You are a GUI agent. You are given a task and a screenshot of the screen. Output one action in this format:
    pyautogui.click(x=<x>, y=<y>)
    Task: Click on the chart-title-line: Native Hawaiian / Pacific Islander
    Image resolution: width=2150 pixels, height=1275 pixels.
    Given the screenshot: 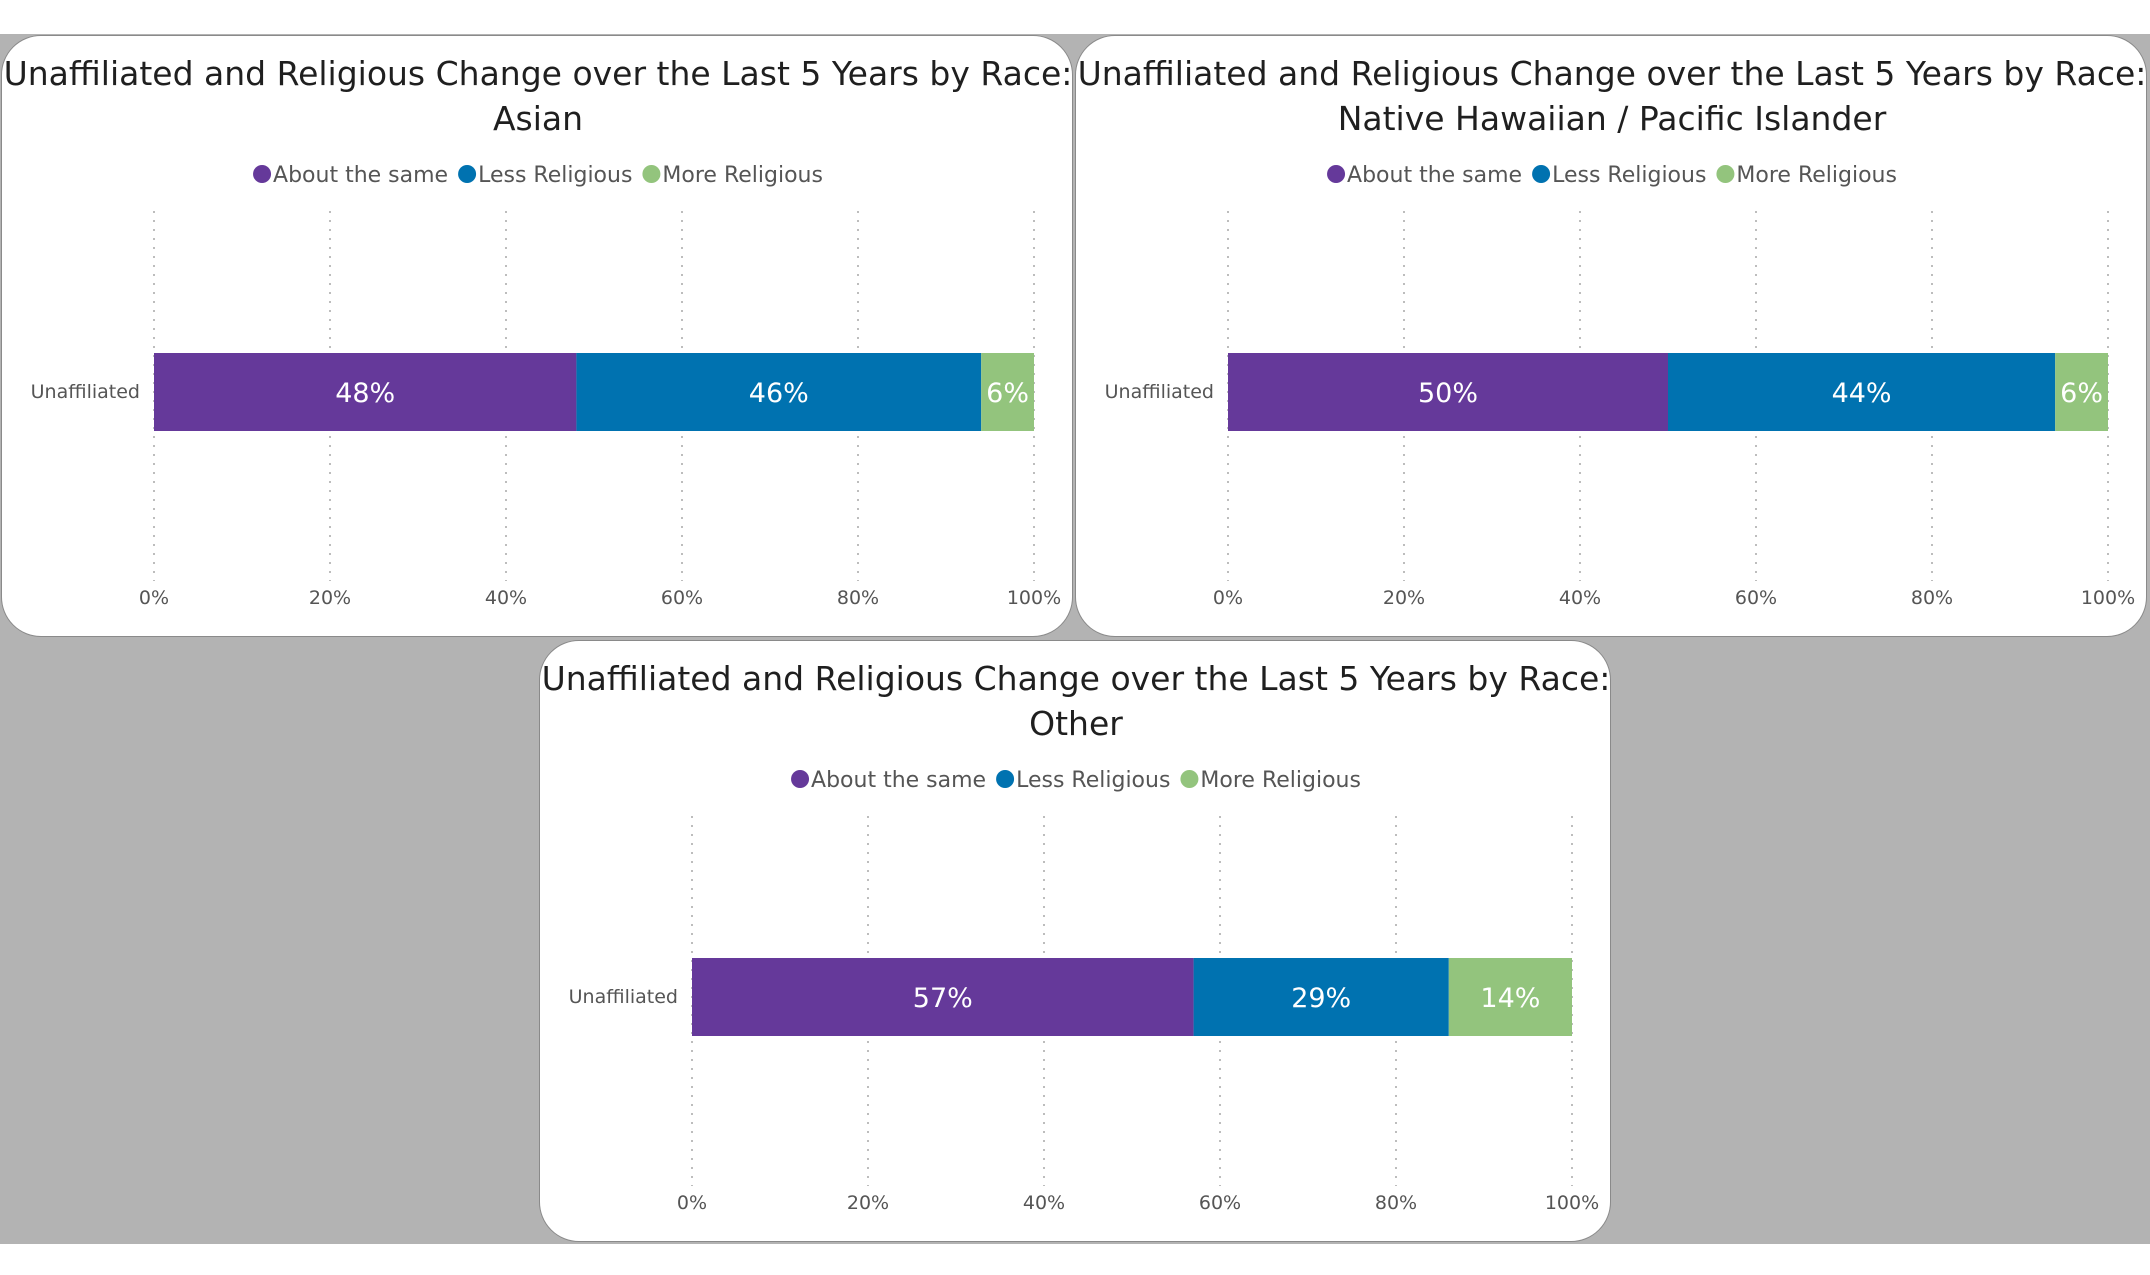 What is the action you would take?
    pyautogui.click(x=1612, y=118)
    